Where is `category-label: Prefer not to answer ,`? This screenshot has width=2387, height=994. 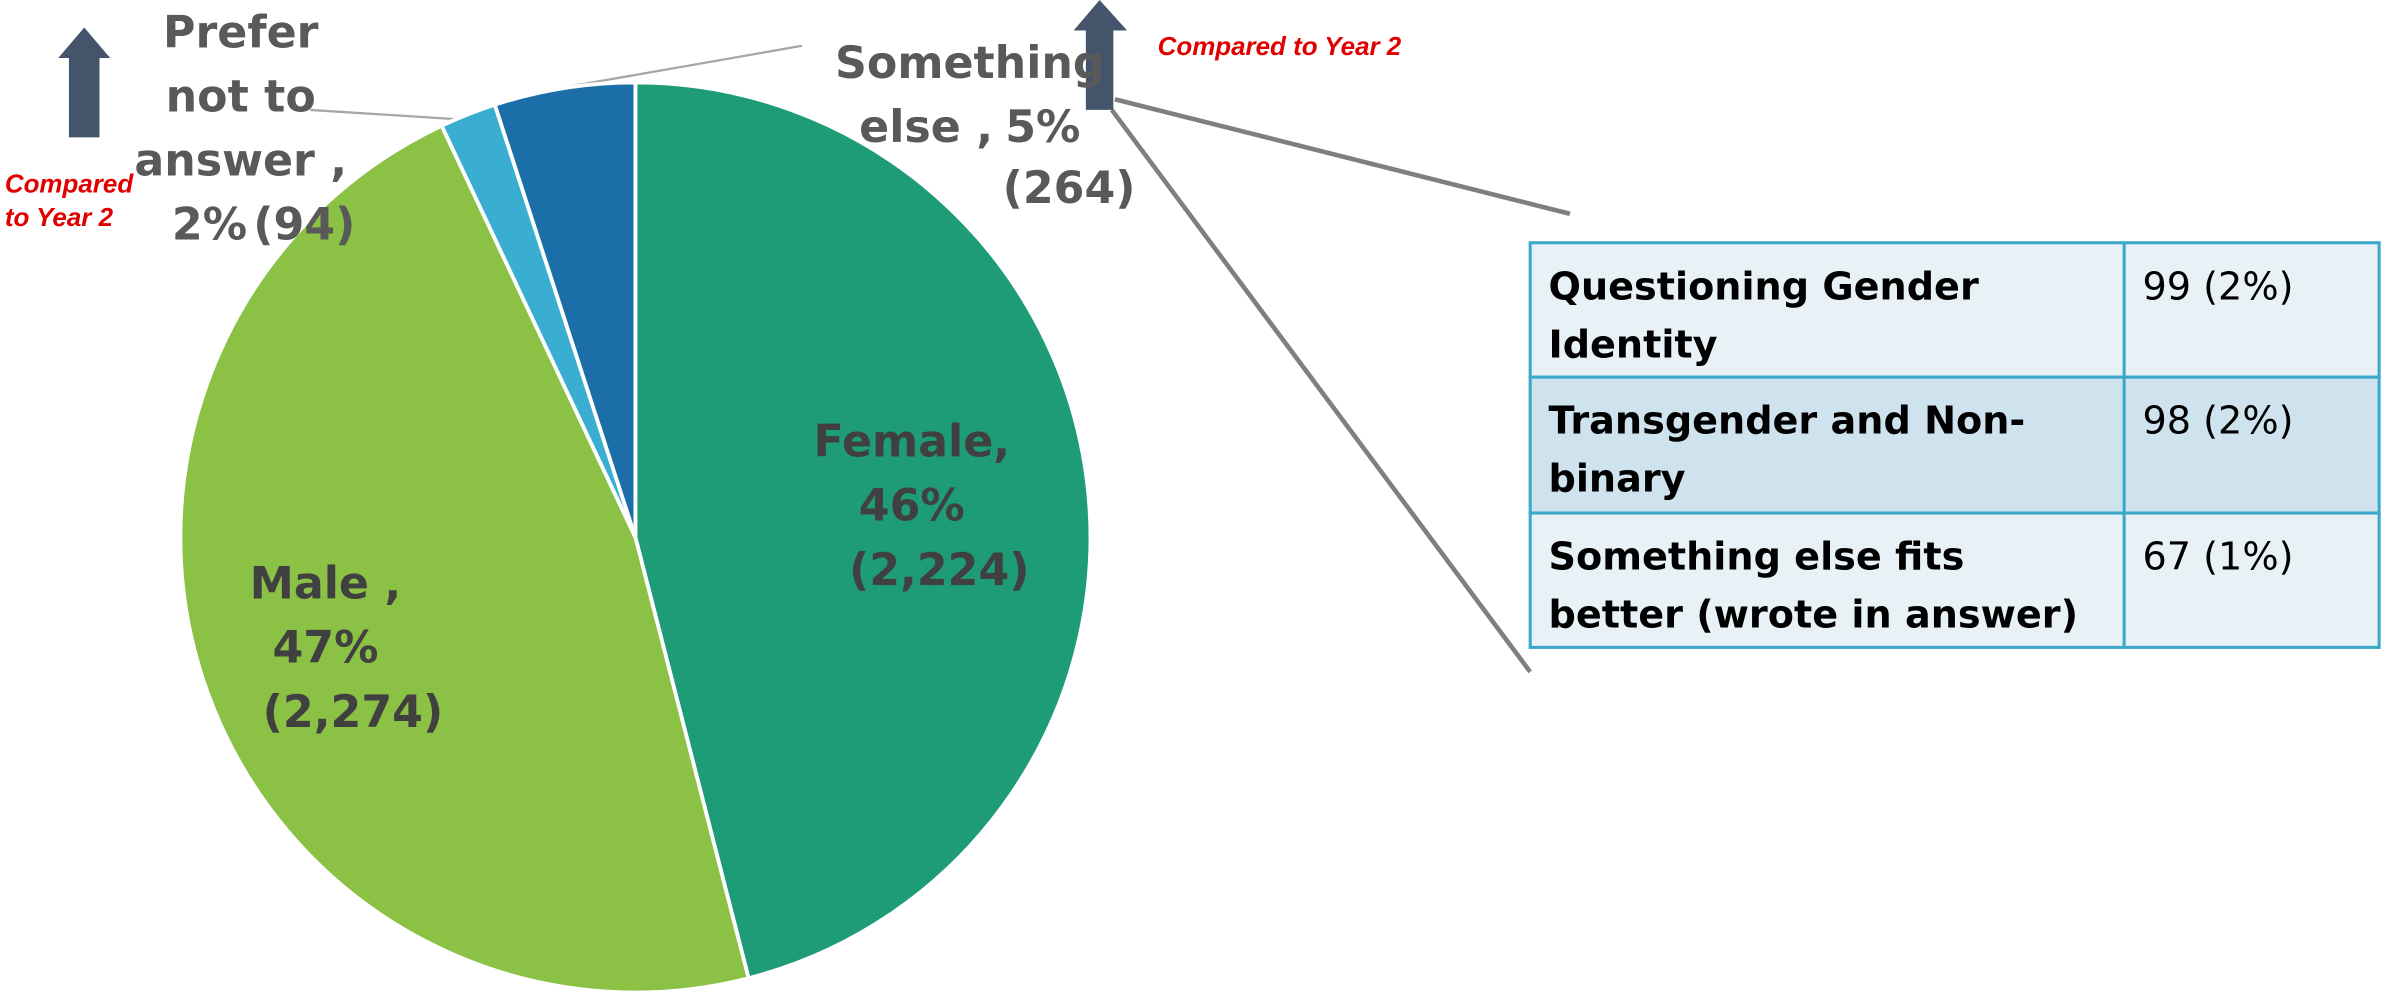 category-label: Prefer not to answer , is located at coordinates (241, 96).